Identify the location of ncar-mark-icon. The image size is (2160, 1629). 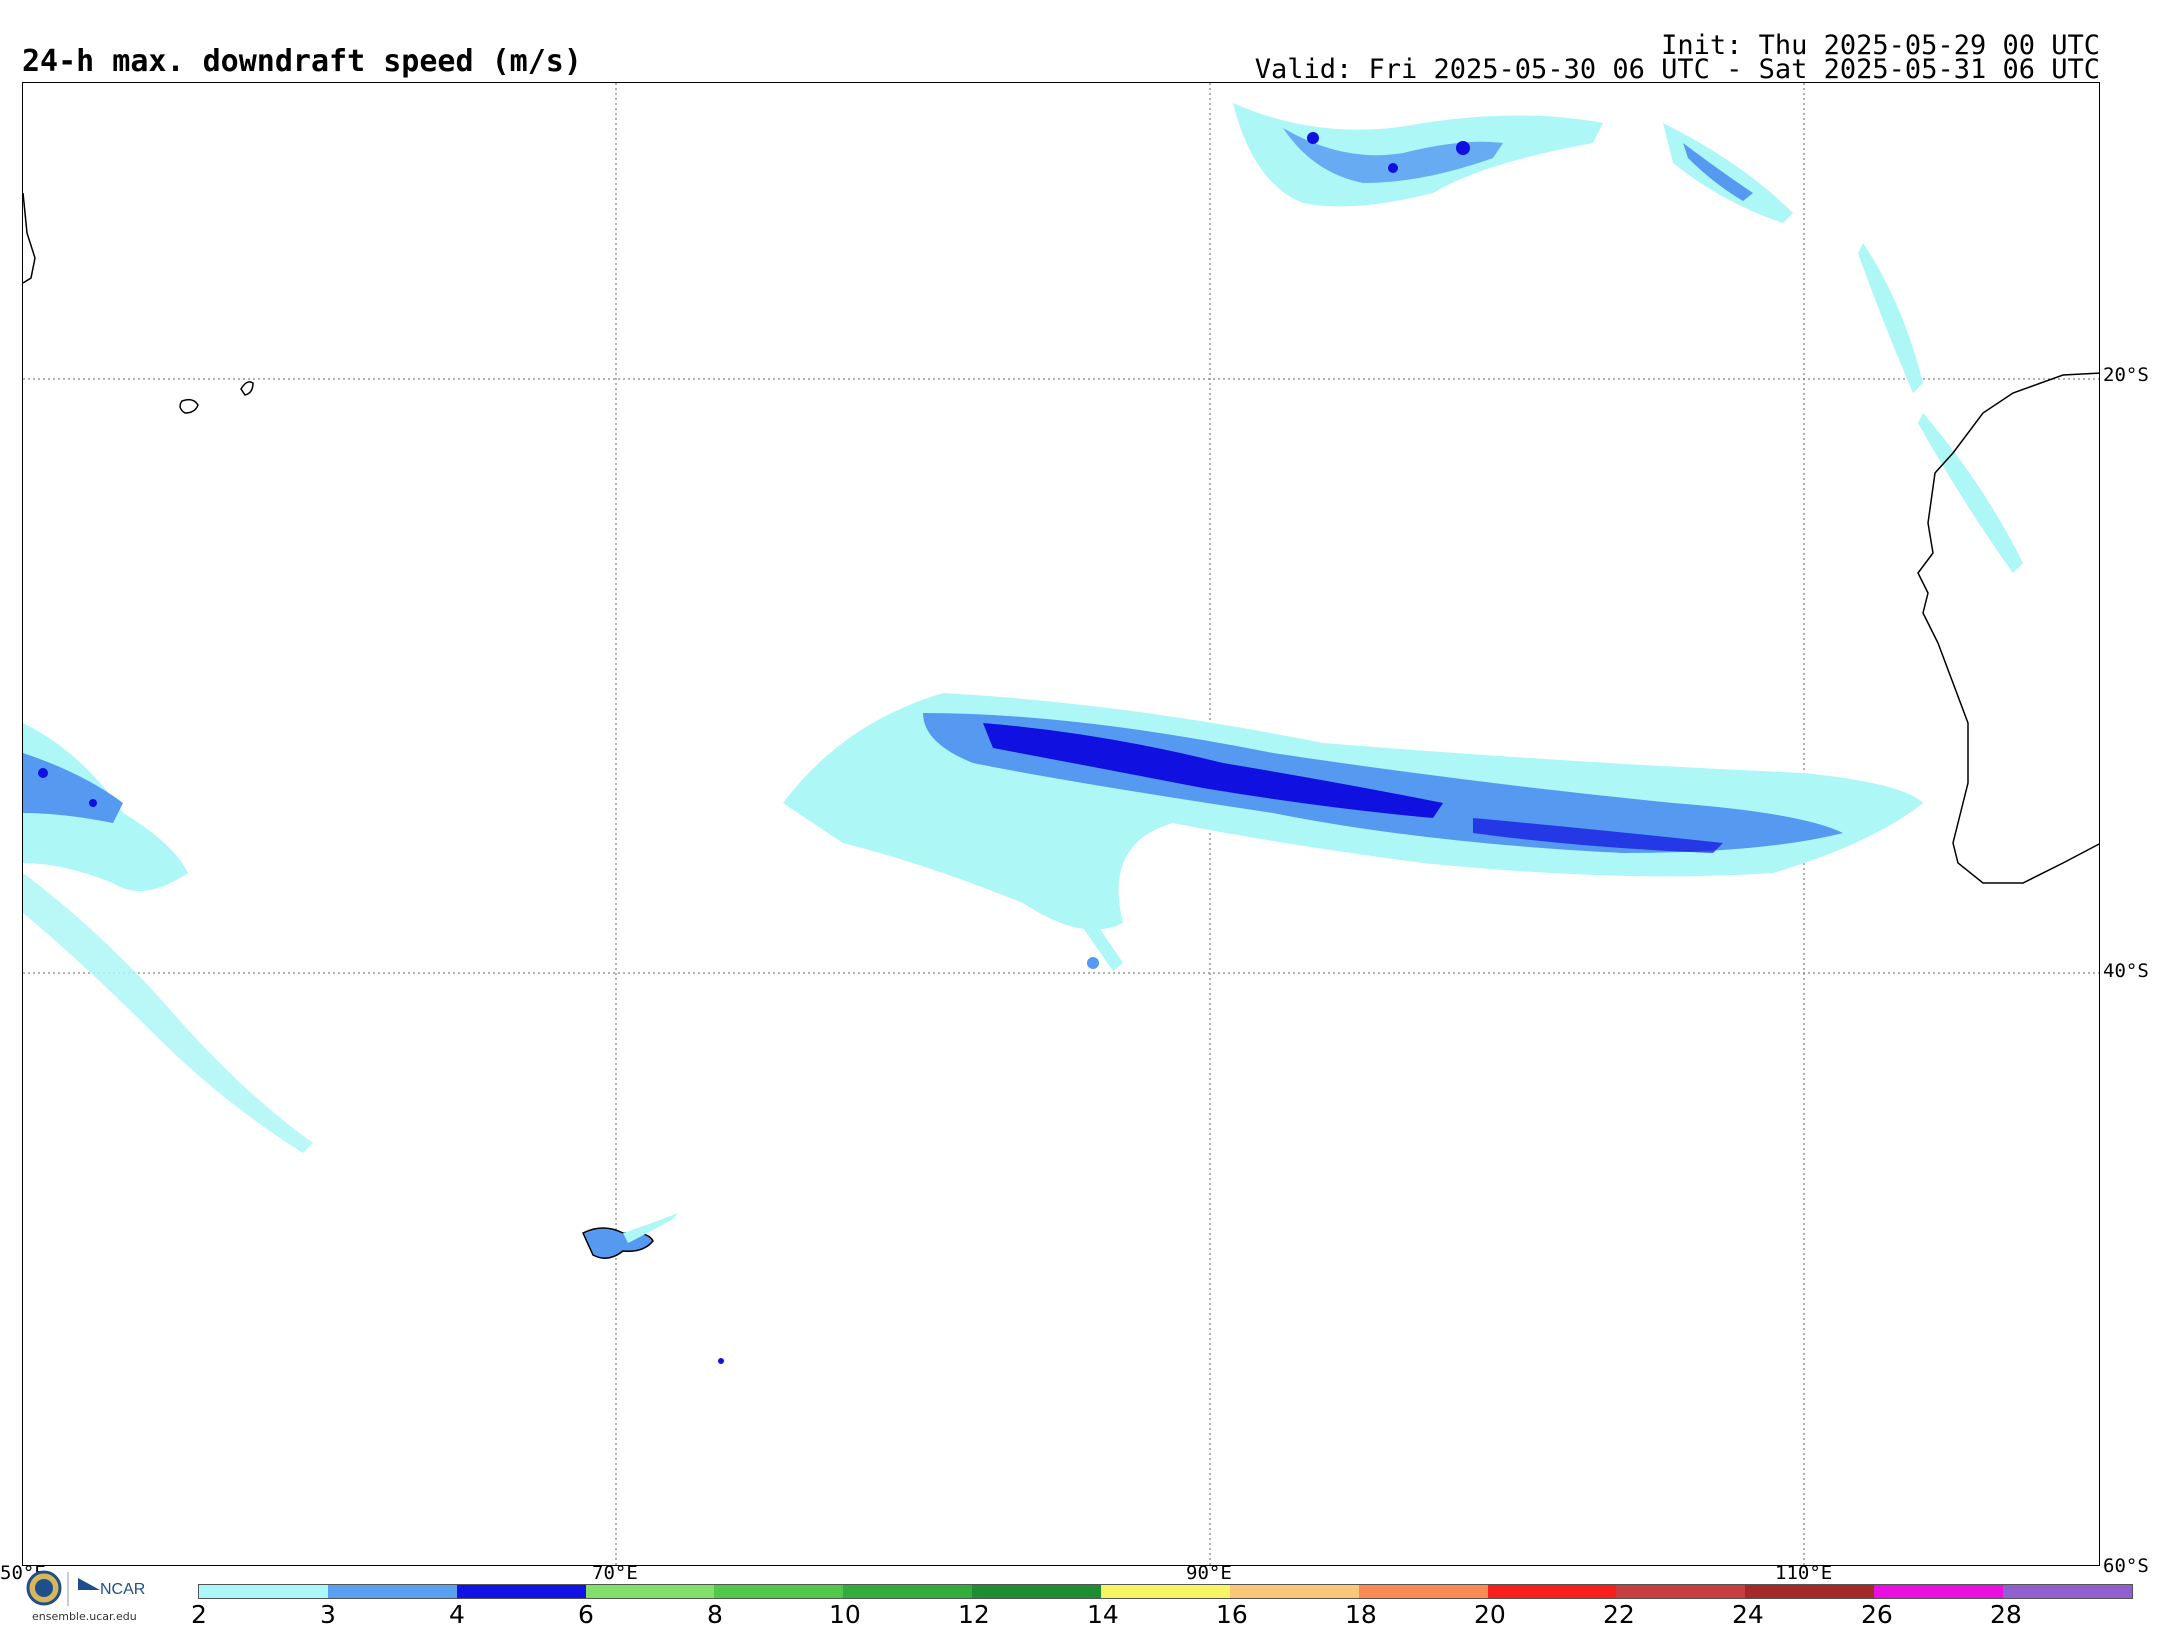
(89, 1584).